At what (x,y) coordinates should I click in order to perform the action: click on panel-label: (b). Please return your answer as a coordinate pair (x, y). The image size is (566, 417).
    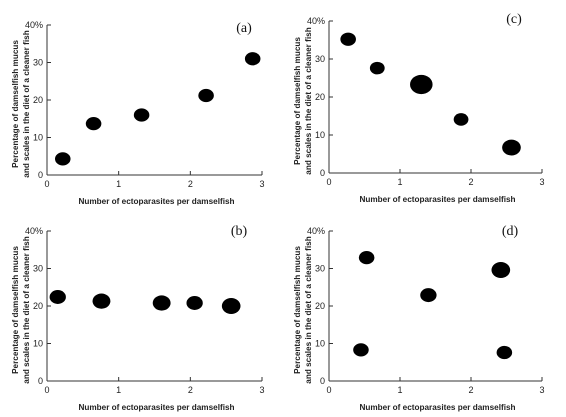
    Looking at the image, I should click on (239, 231).